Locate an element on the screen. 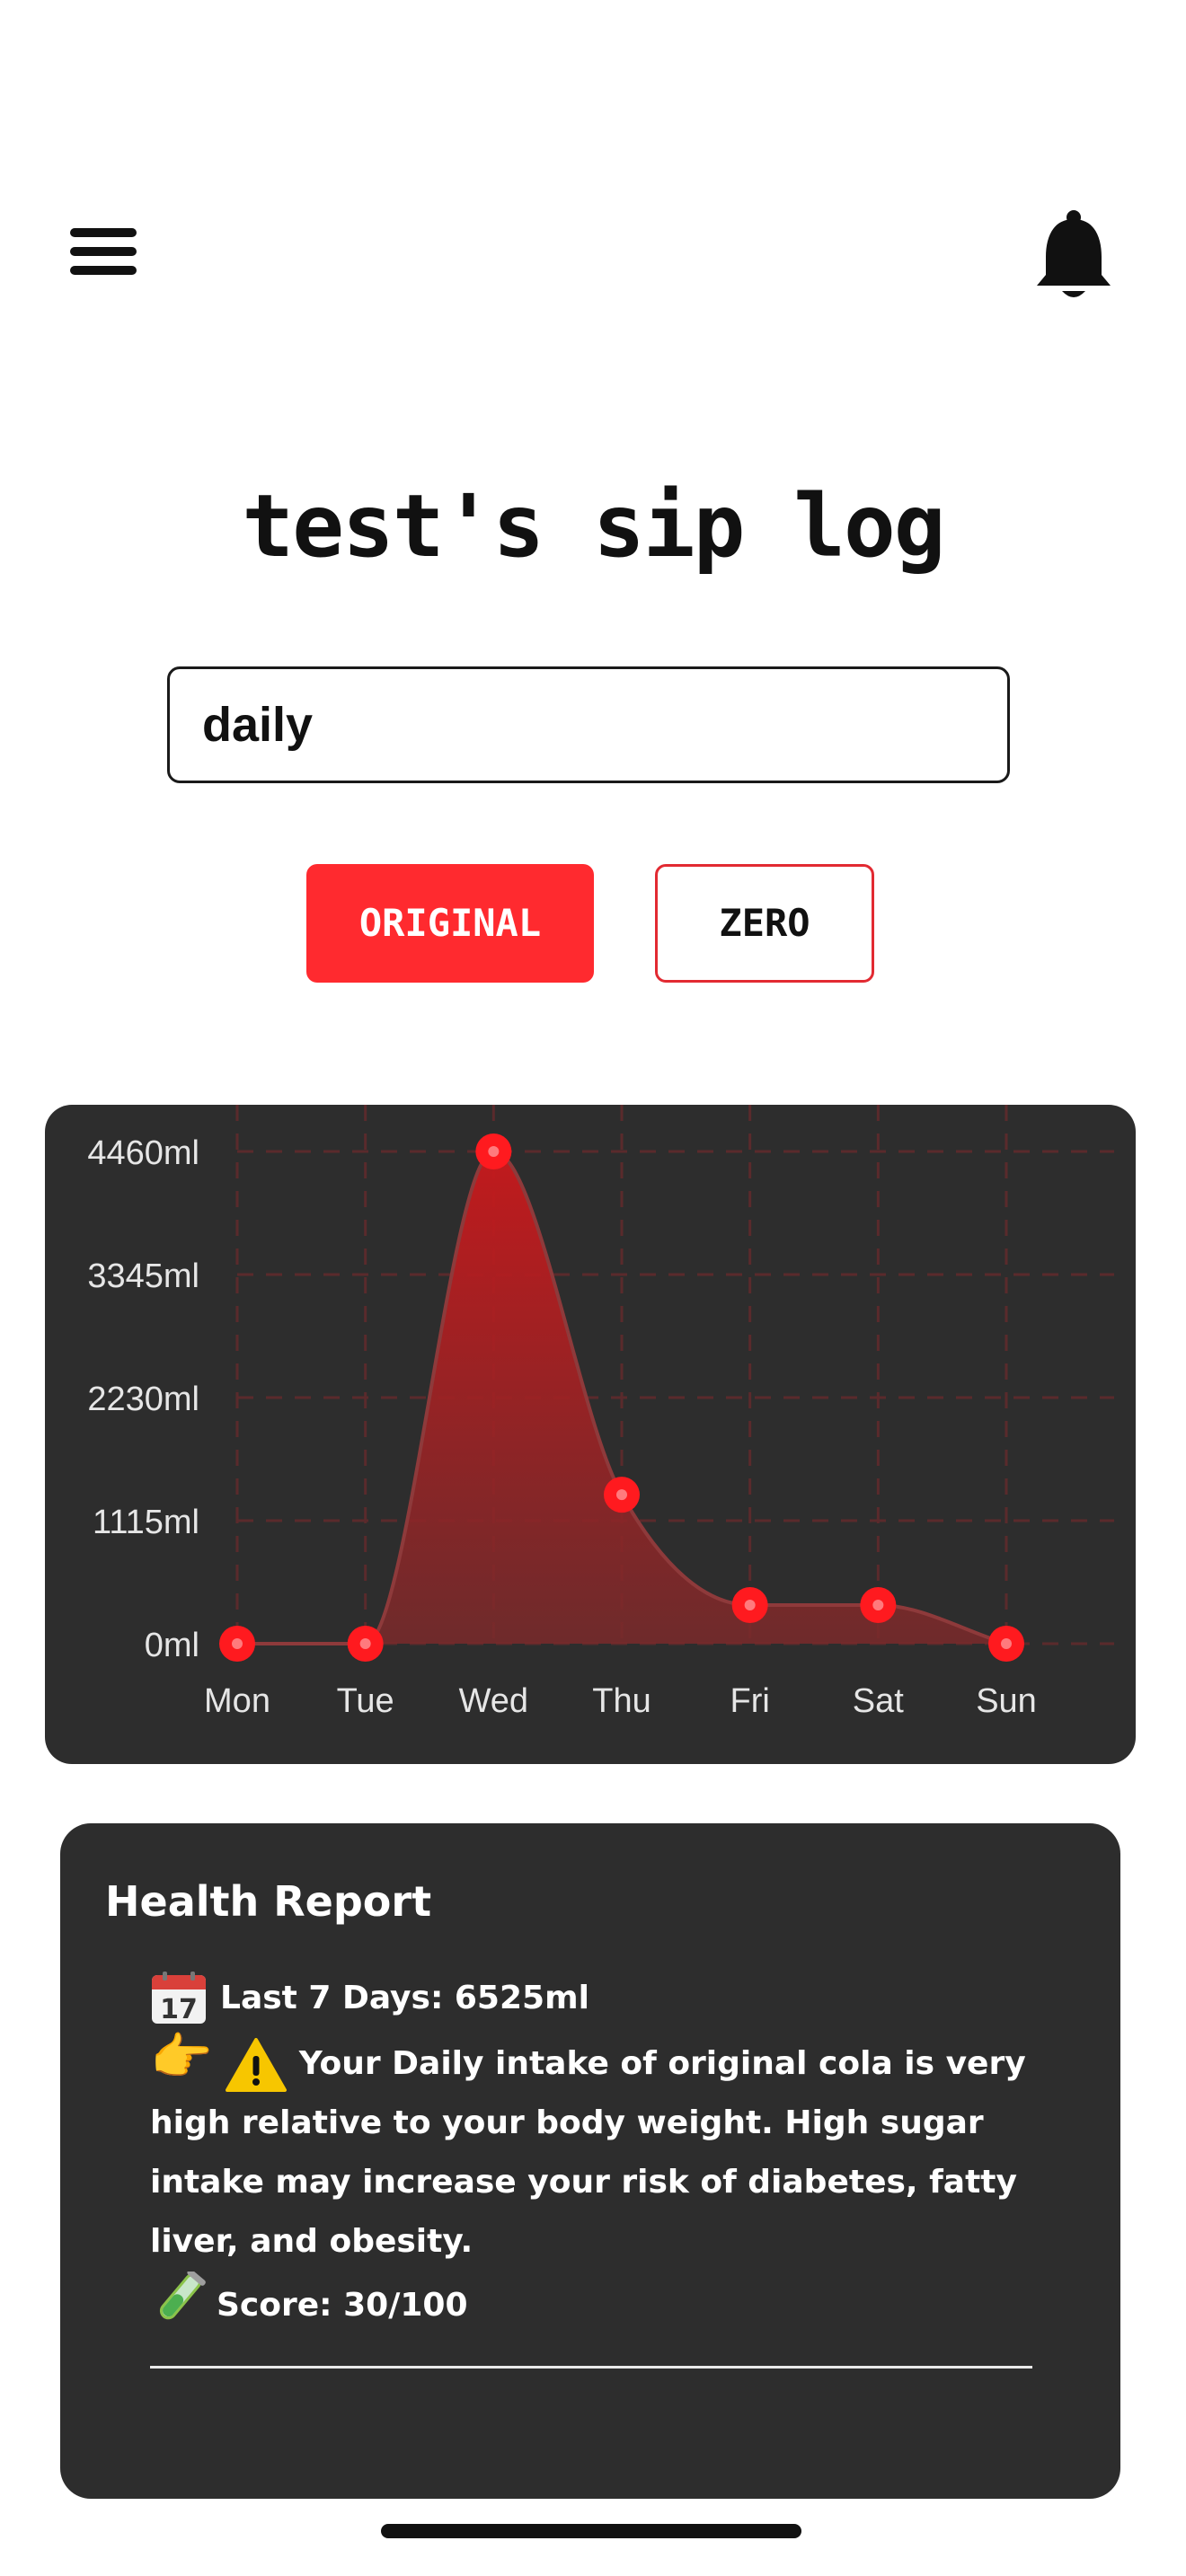  x-tick-label: Fri is located at coordinates (750, 1701).